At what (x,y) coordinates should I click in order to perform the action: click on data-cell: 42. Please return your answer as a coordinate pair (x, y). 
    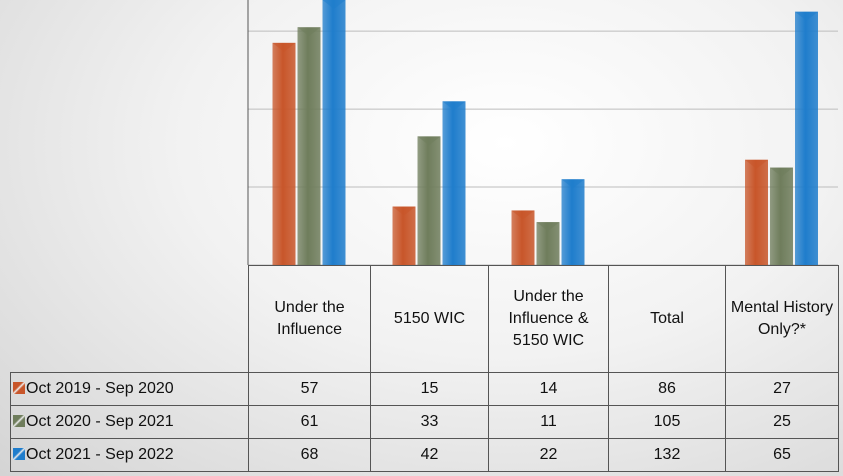
    Looking at the image, I should click on (429, 455).